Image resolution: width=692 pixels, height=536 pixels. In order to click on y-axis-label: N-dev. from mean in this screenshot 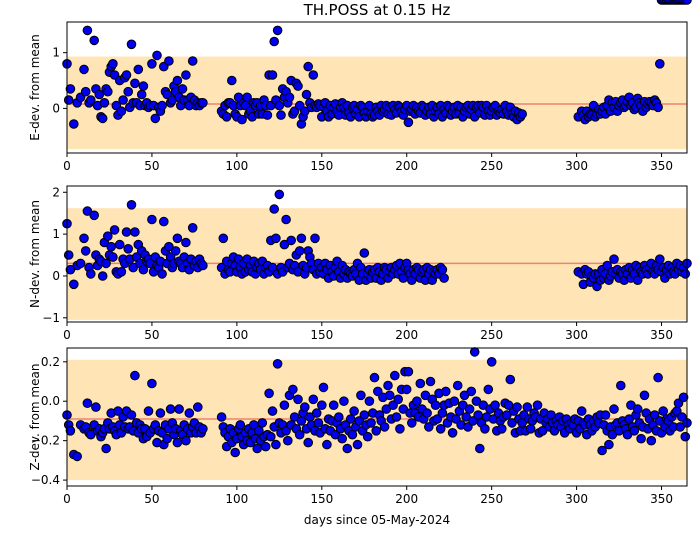, I will do `click(35, 254)`.